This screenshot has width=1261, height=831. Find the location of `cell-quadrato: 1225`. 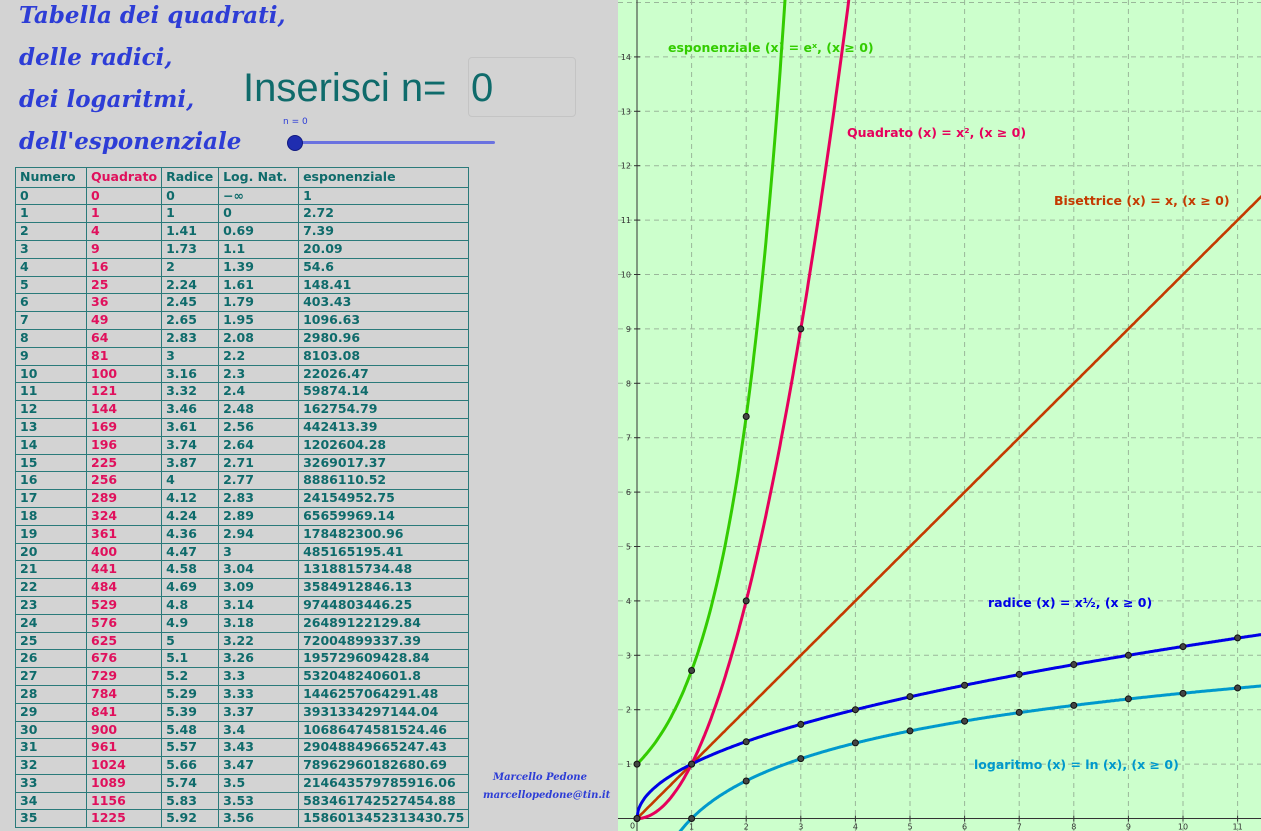

cell-quadrato: 1225 is located at coordinates (124, 819).